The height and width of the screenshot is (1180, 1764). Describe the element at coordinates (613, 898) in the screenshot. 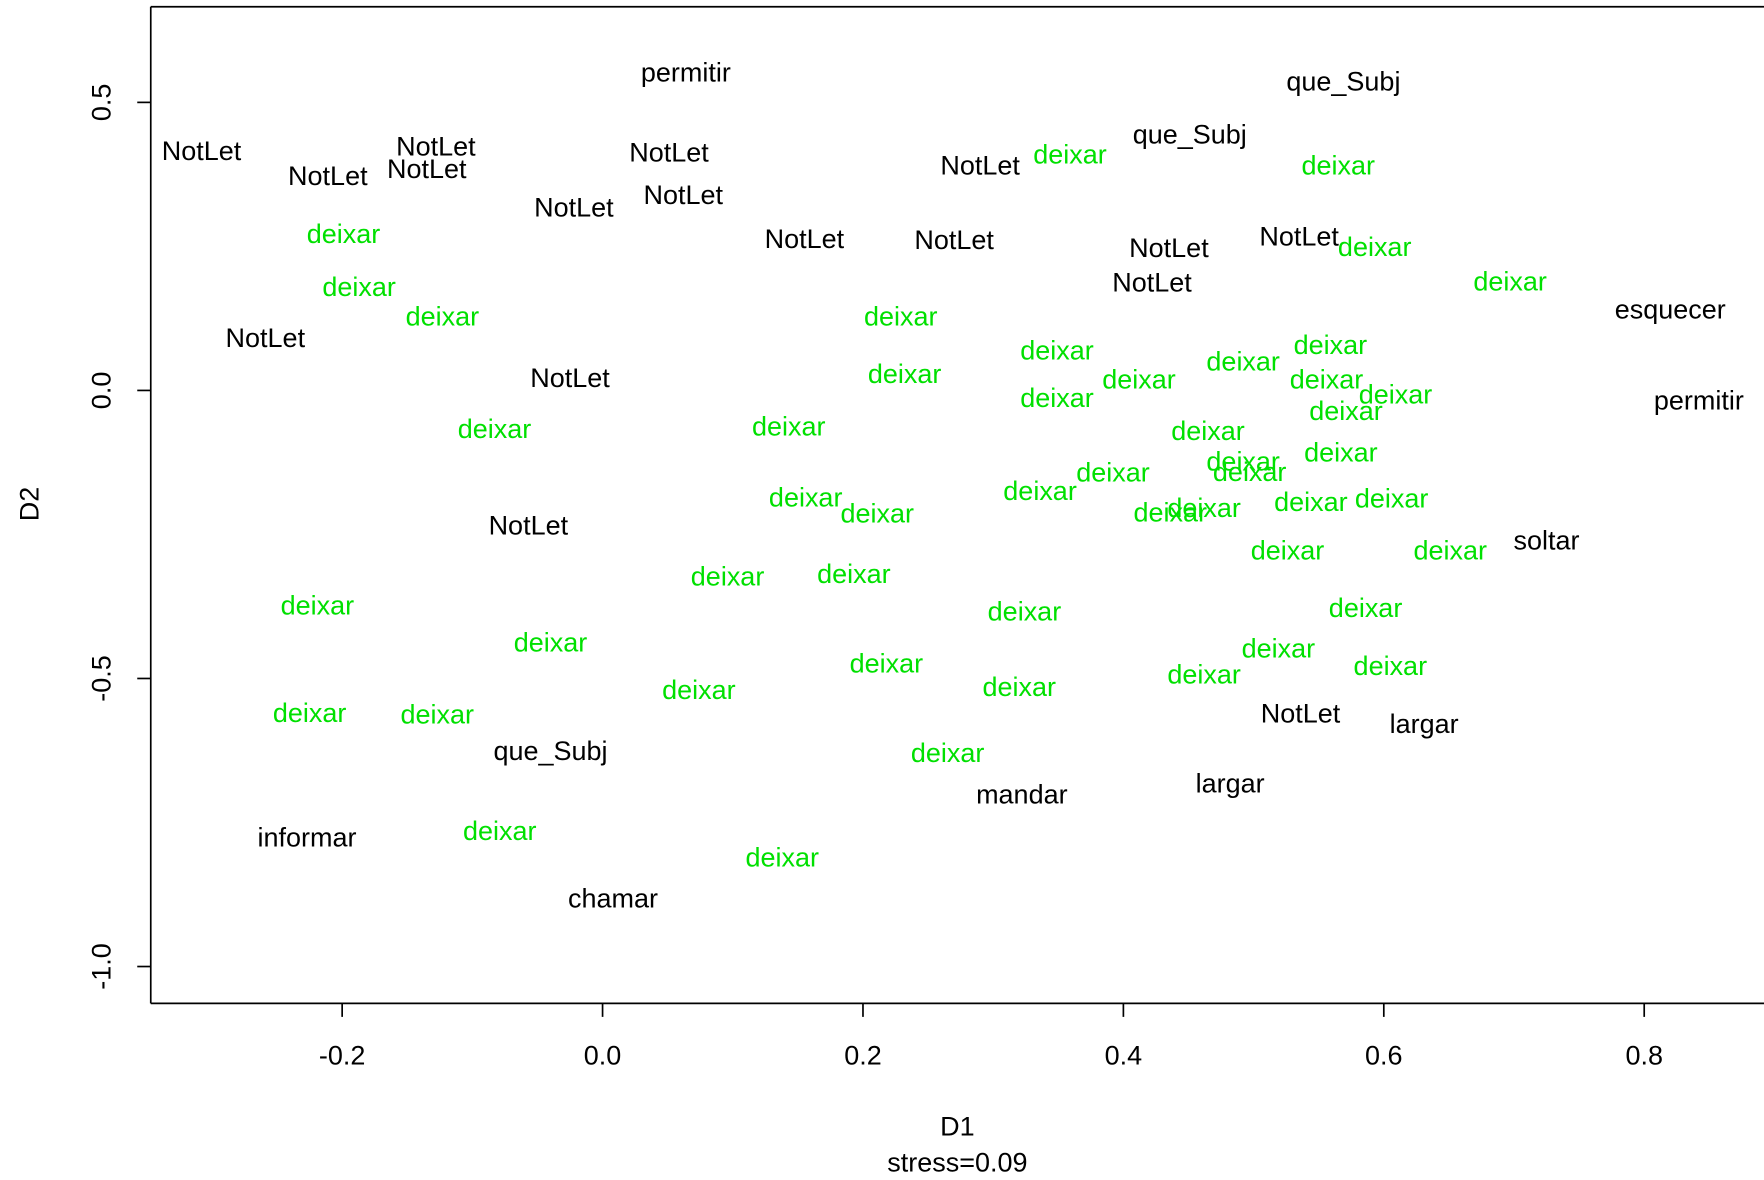

I see `point-label: chamar` at that location.